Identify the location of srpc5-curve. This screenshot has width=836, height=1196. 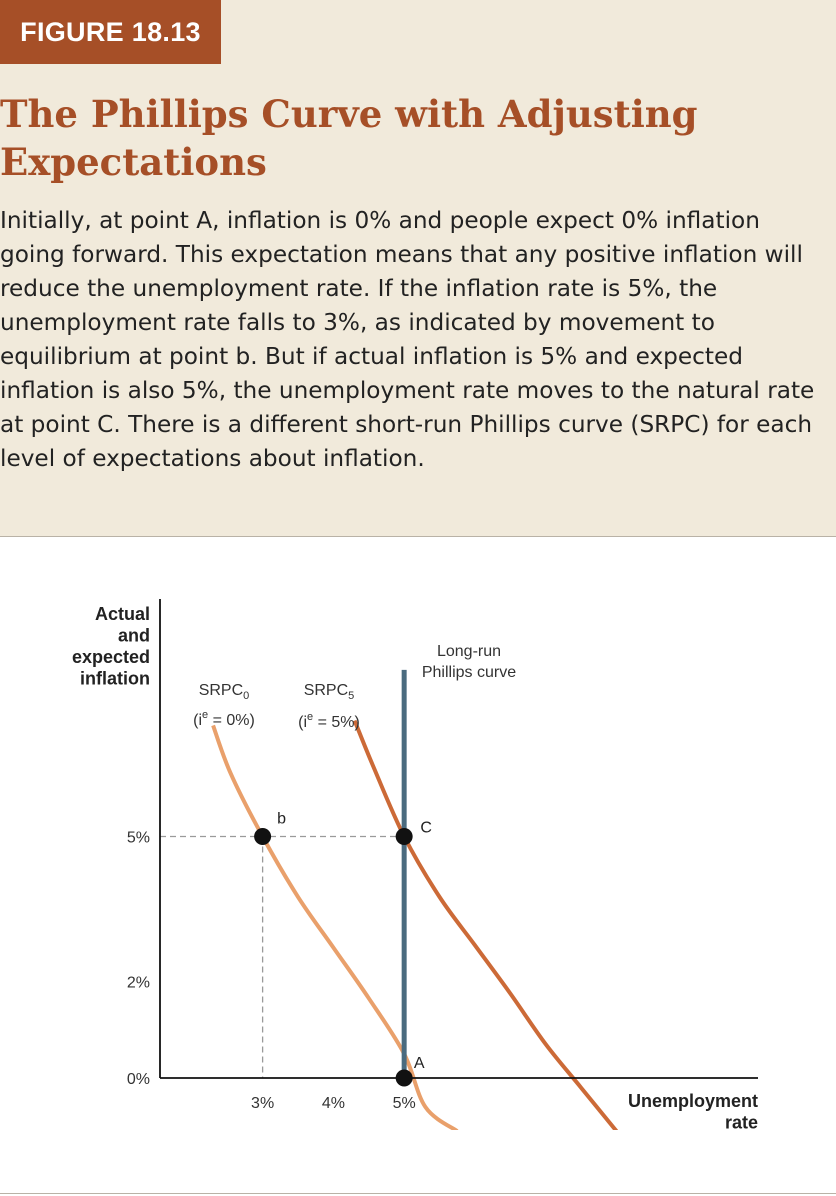
(485, 924).